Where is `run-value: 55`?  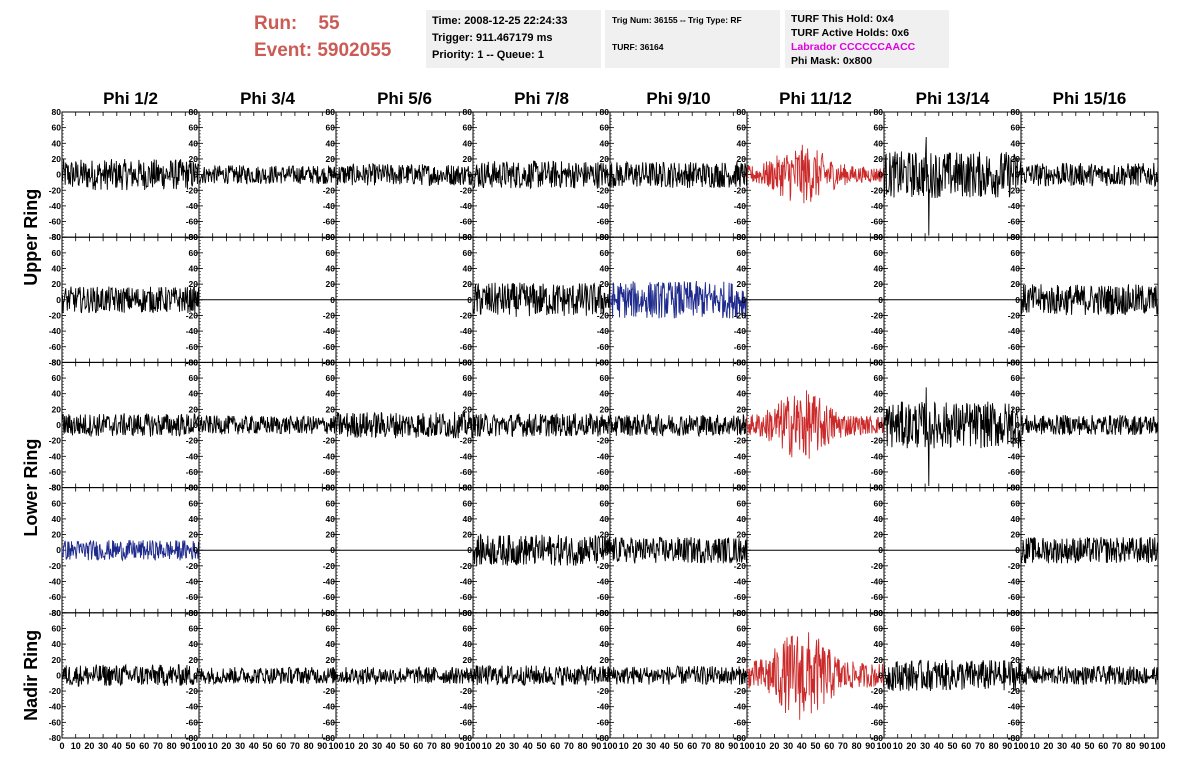 run-value: 55 is located at coordinates (329, 23).